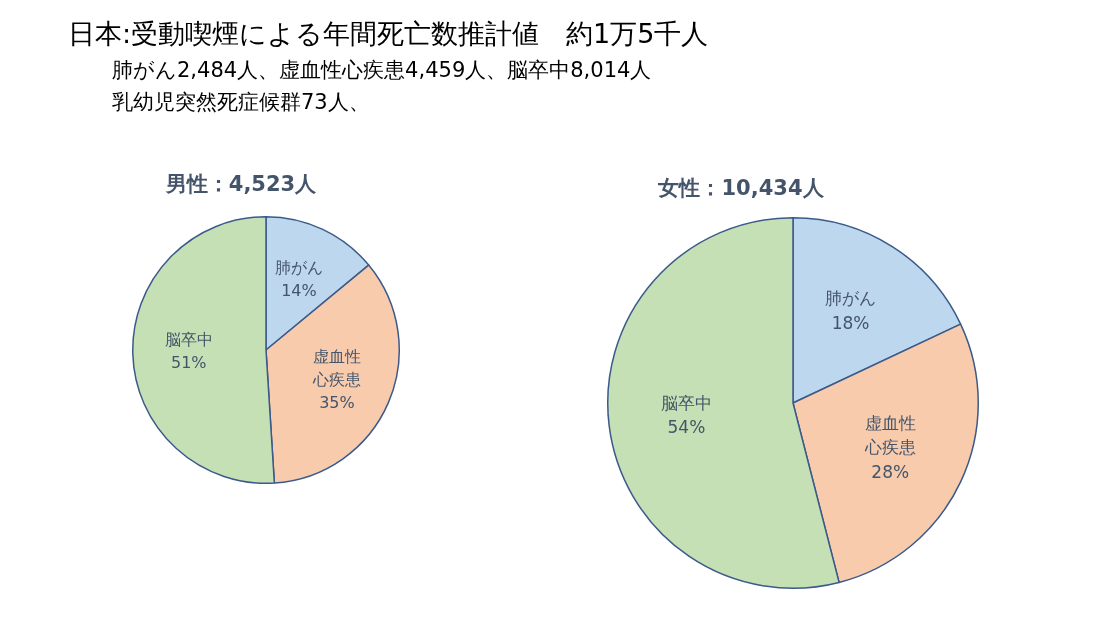 Image resolution: width=1107 pixels, height=628 pixels. What do you see at coordinates (890, 471) in the screenshot?
I see `data-label: 28%` at bounding box center [890, 471].